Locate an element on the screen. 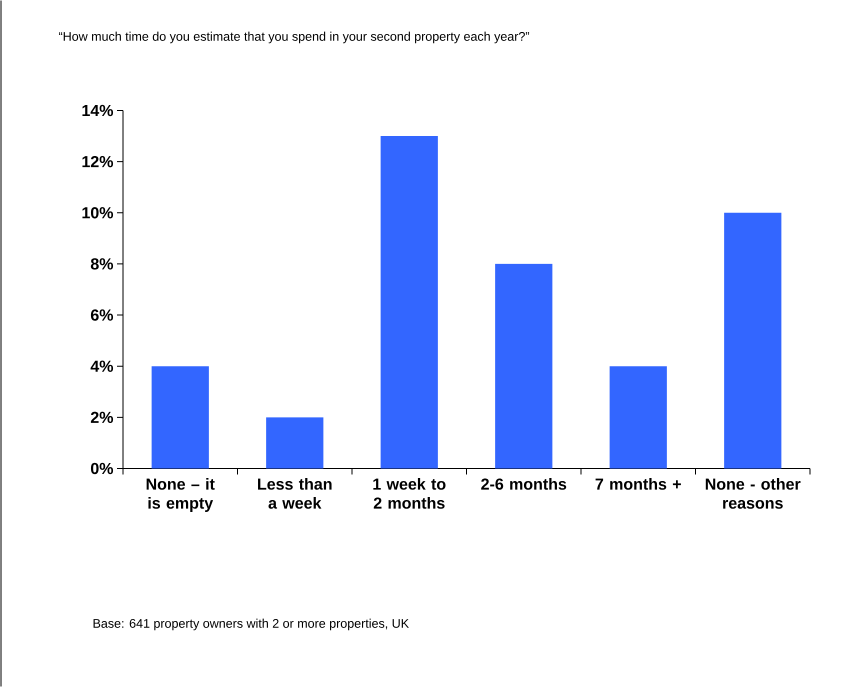 This screenshot has height=687, width=862. y-tick-label: 10% is located at coordinates (98, 212).